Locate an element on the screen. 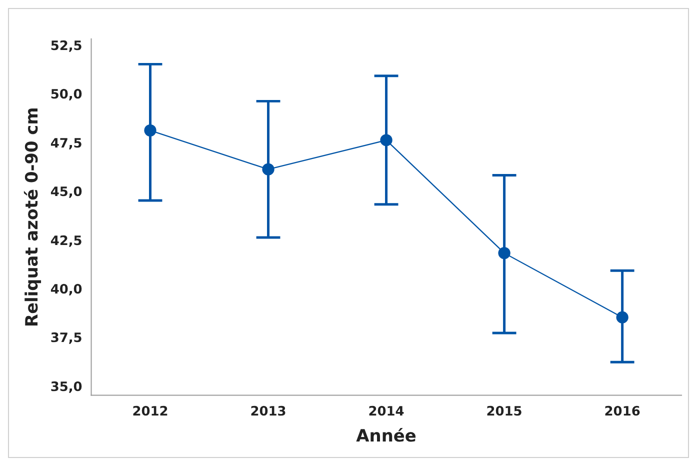  x-tick-label: 2013 is located at coordinates (268, 412).